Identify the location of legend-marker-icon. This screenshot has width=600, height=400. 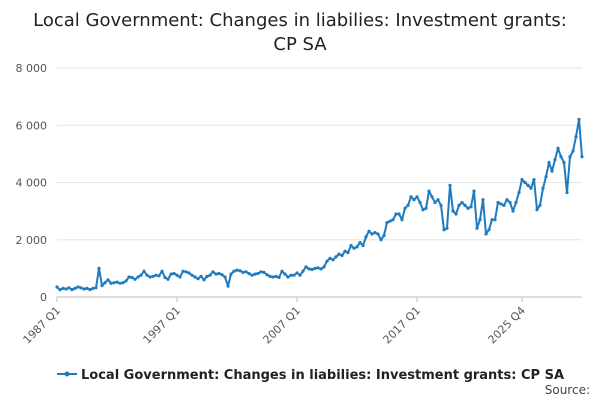
(67, 374).